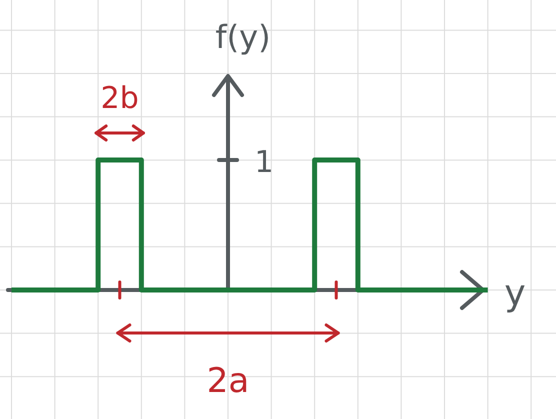  I want to click on annotation: 1, so click(264, 162).